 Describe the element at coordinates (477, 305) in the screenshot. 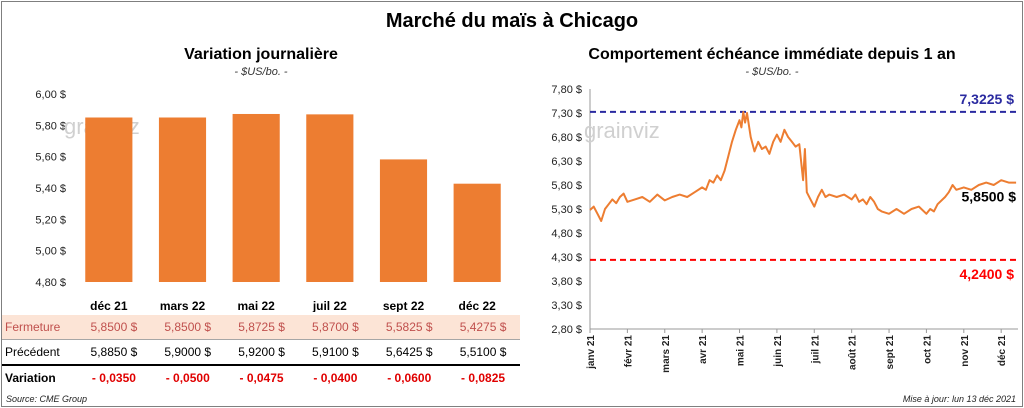

I see `x-tick-label: déc 22` at that location.